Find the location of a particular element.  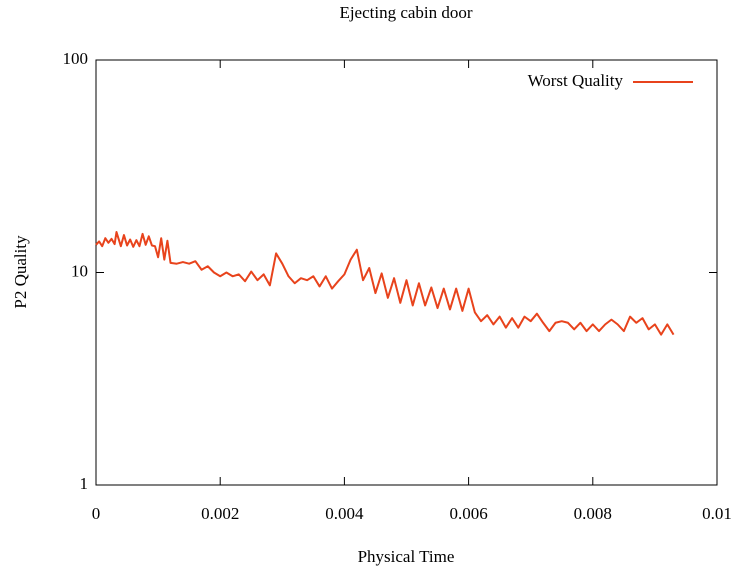

y-tick-label: 10 is located at coordinates (79, 270).